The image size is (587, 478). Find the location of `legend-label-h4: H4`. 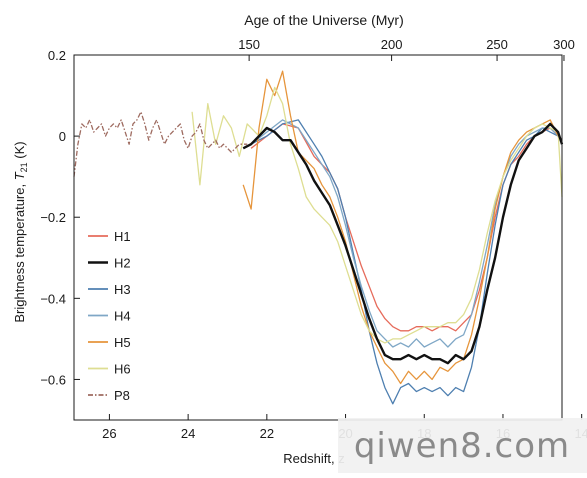

legend-label-h4: H4 is located at coordinates (122, 316).